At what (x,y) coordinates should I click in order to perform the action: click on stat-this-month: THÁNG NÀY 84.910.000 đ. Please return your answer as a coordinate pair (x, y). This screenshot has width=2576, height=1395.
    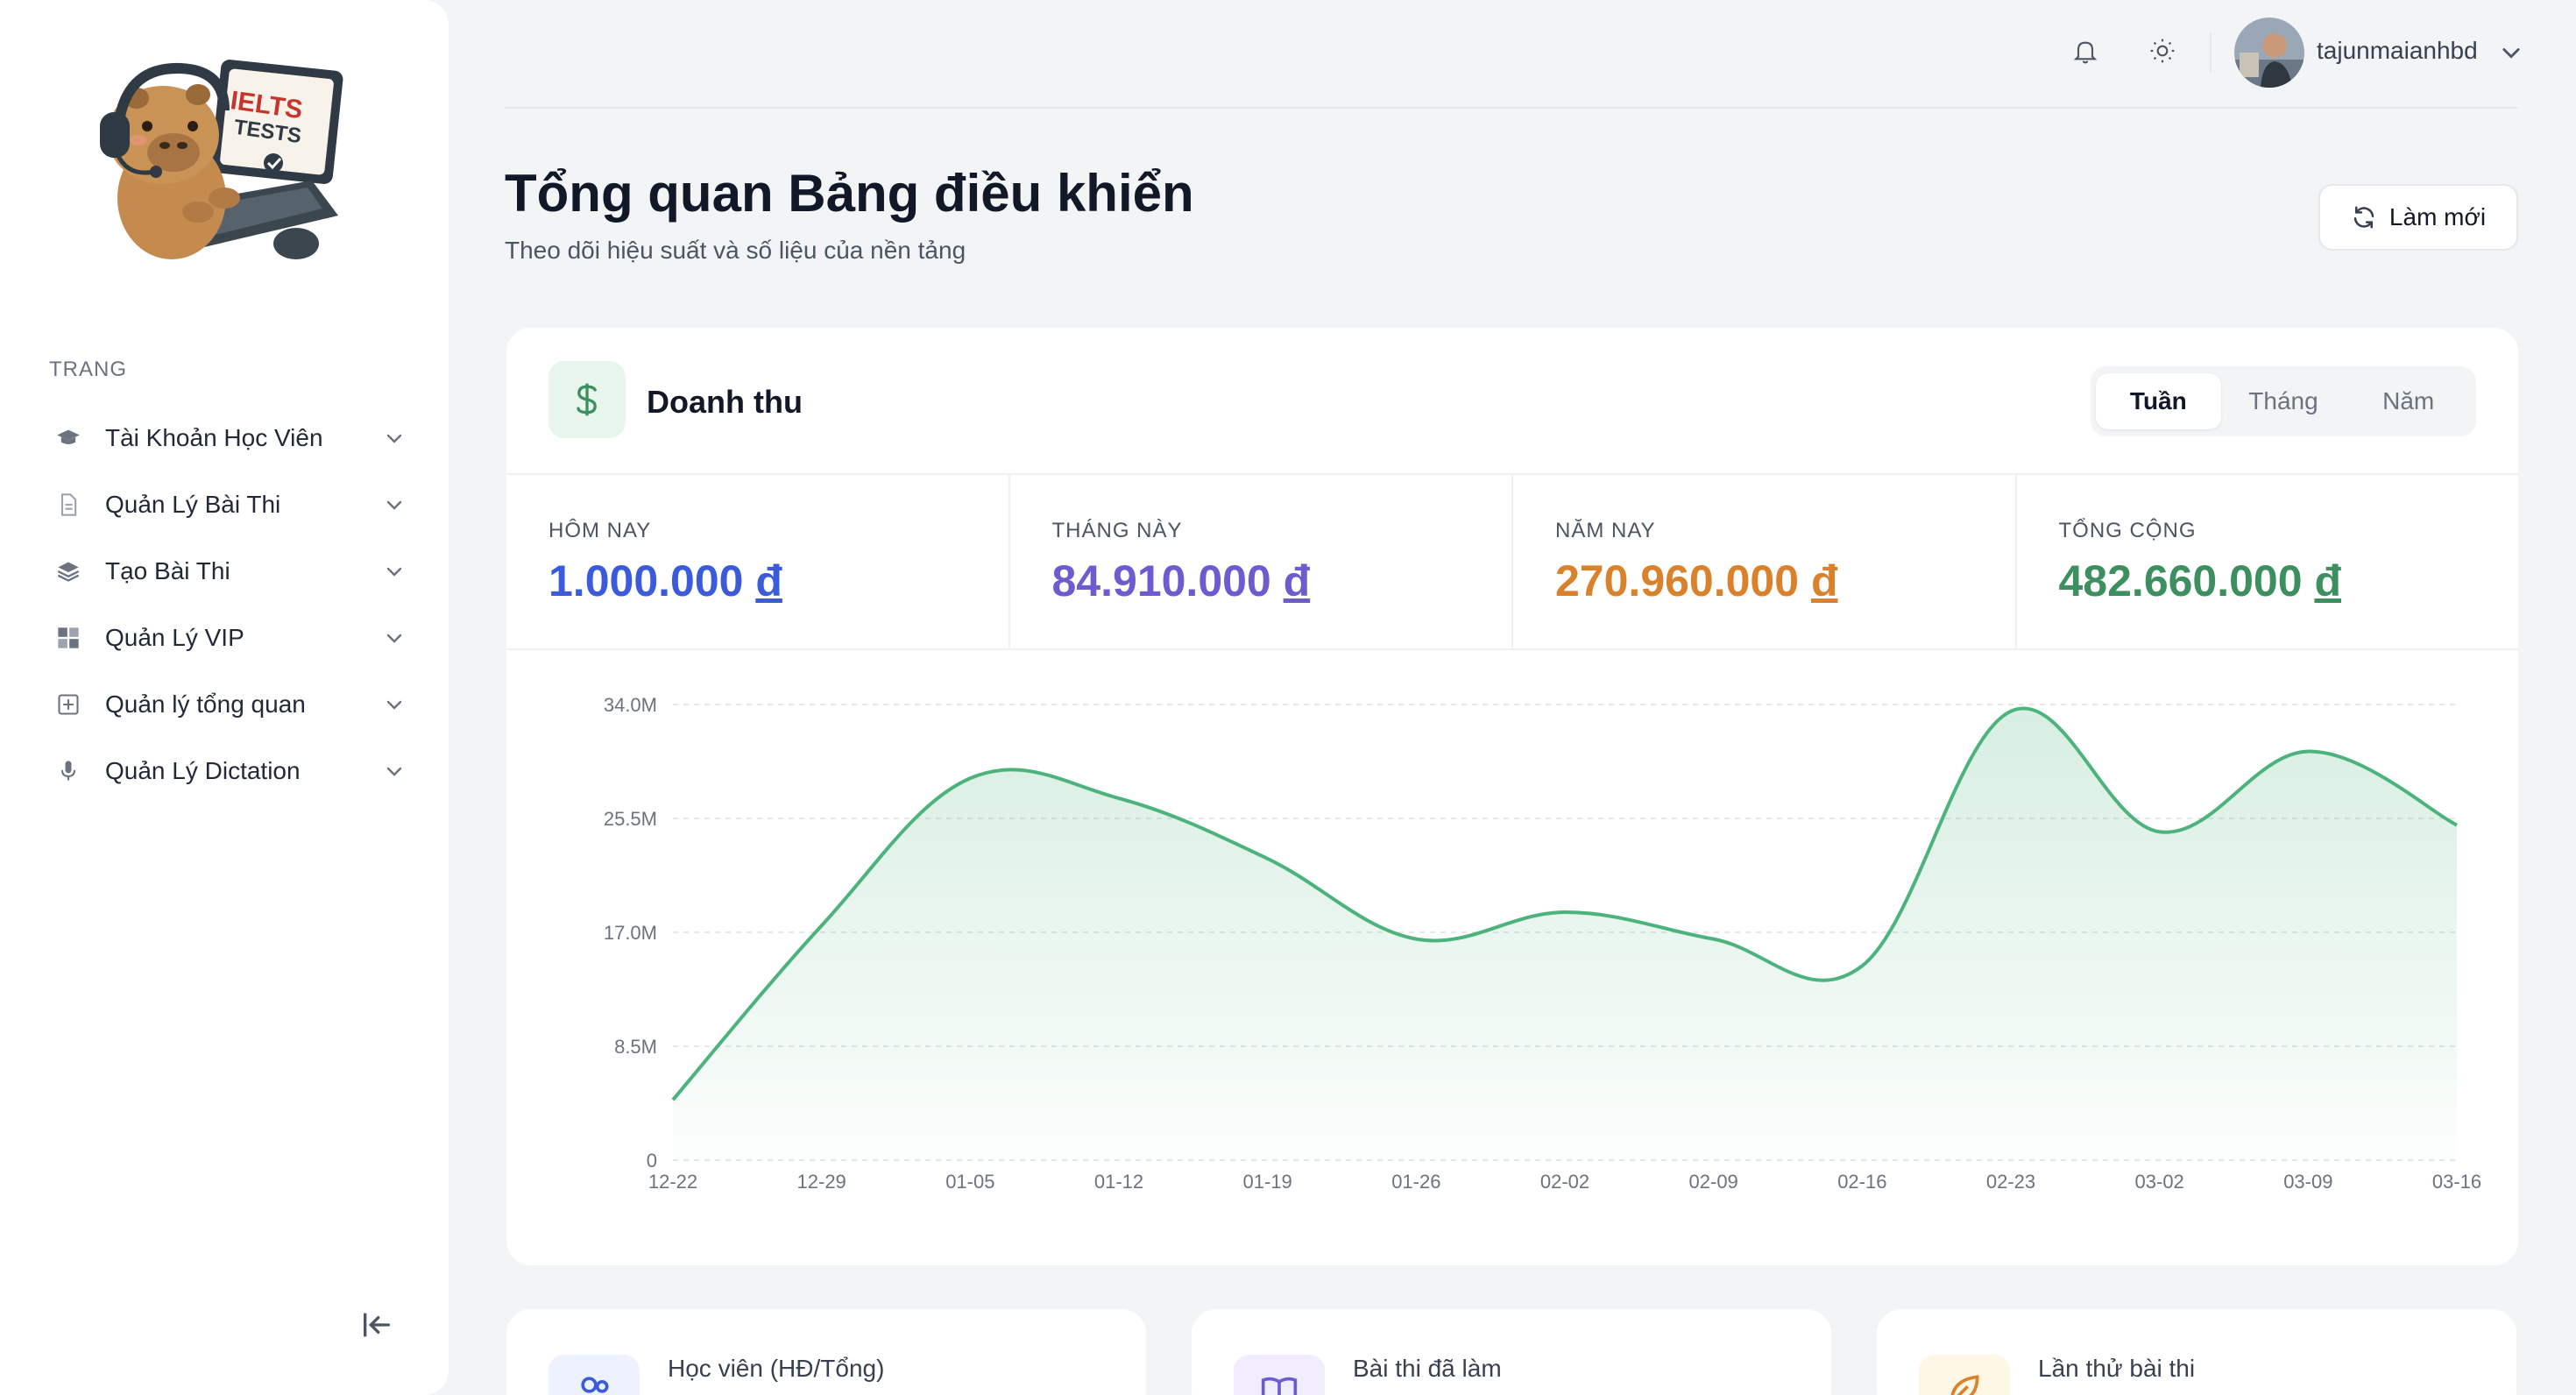
    Looking at the image, I should click on (1261, 561).